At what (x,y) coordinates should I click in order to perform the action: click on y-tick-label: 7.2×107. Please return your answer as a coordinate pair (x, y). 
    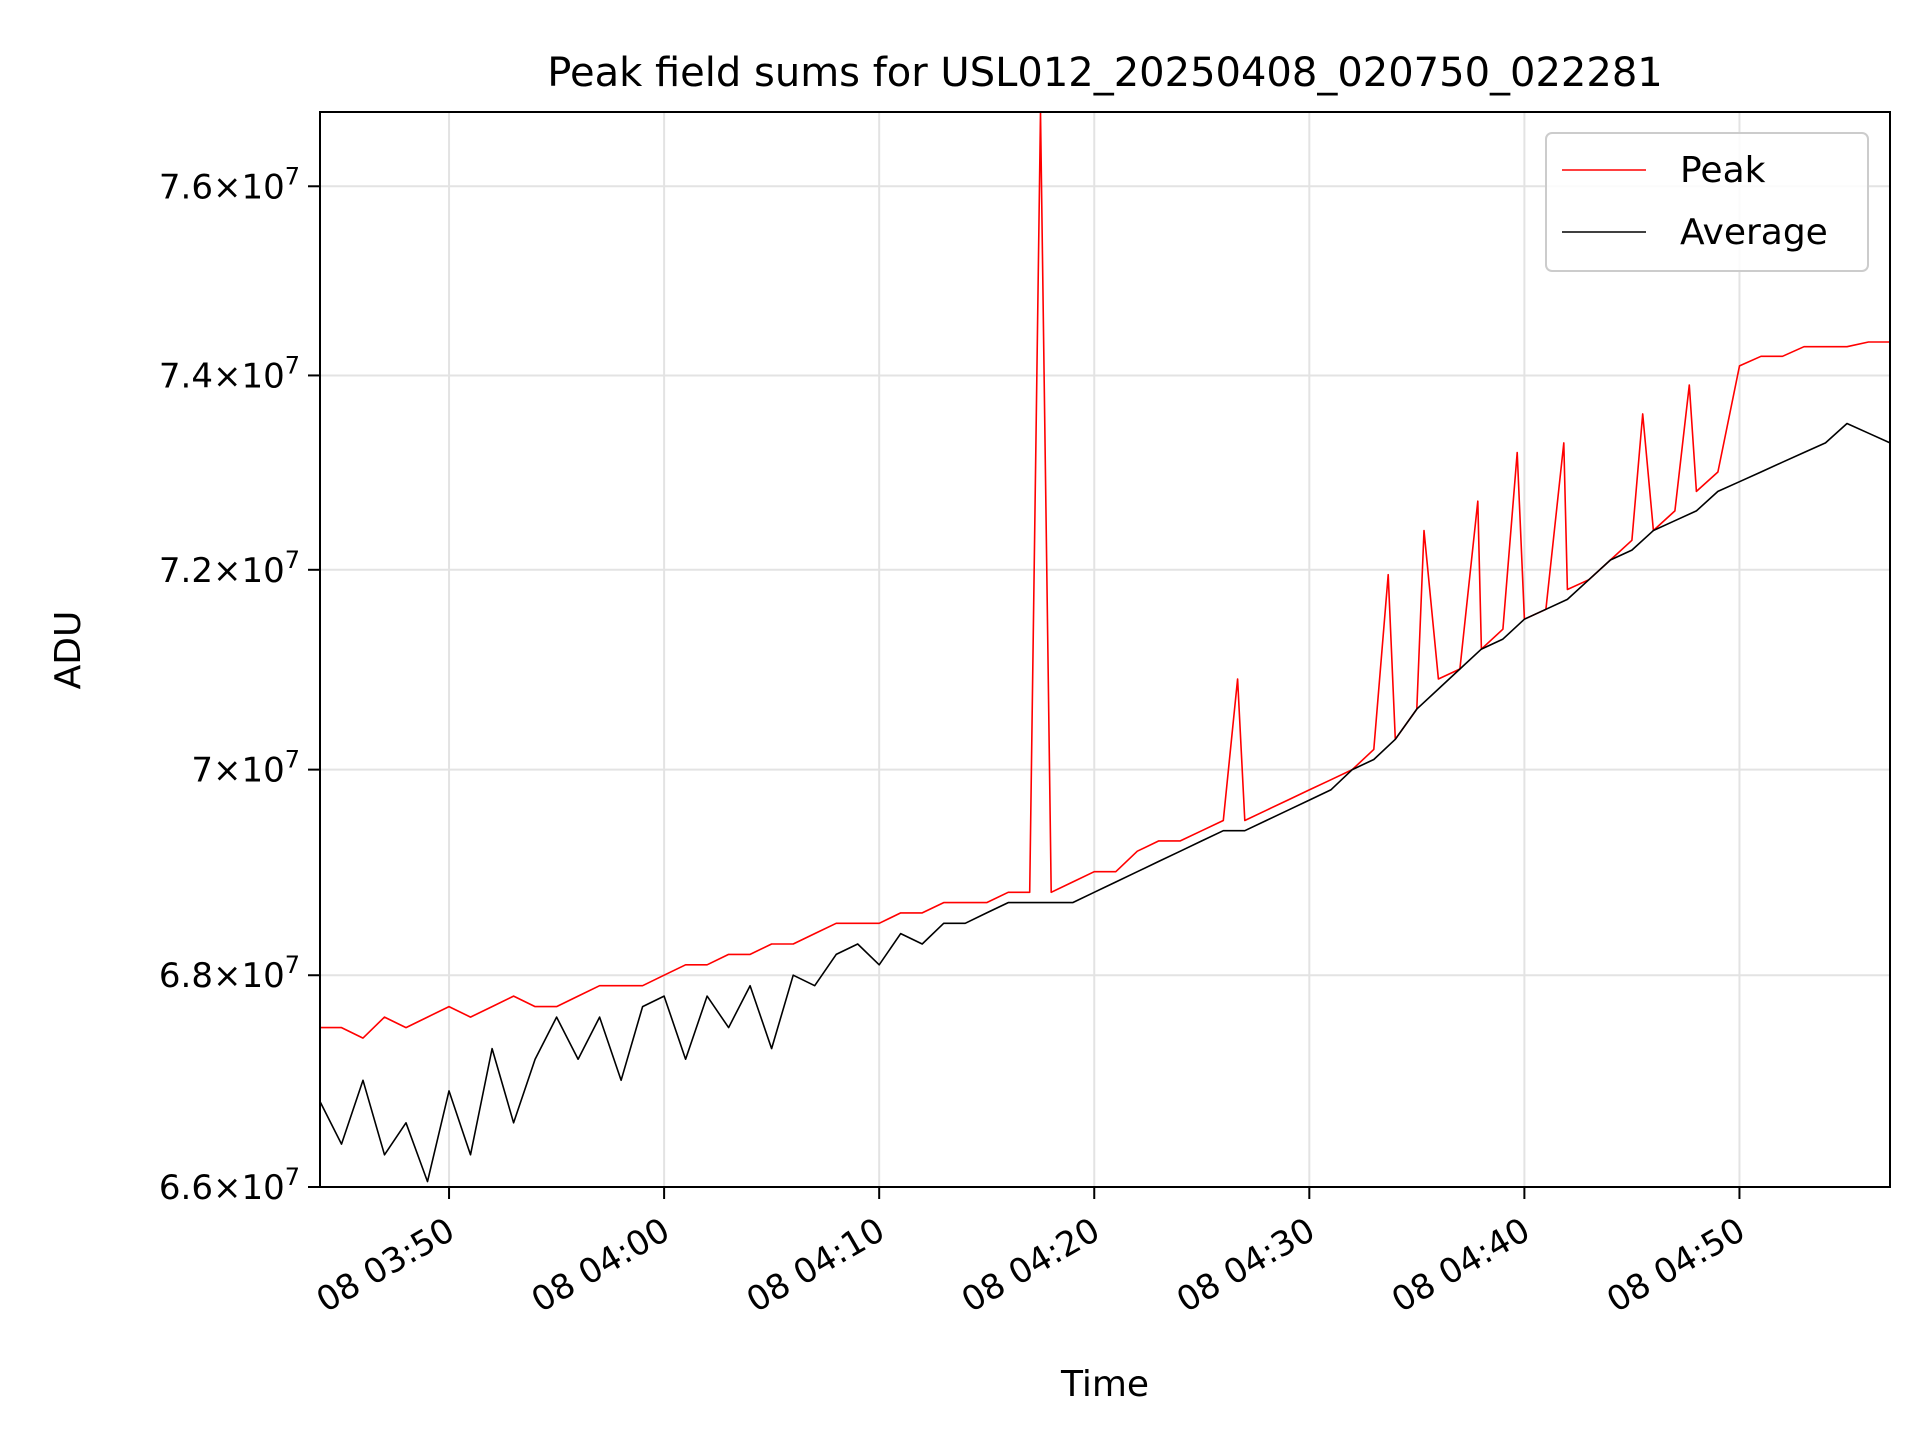
    Looking at the image, I should click on (229, 568).